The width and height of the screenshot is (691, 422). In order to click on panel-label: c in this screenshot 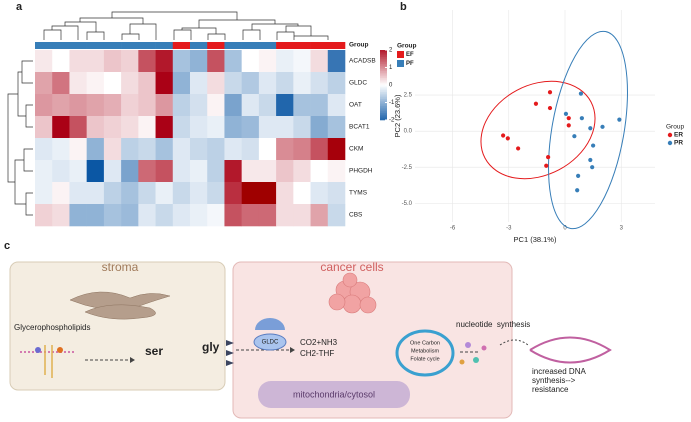, I will do `click(7, 246)`.